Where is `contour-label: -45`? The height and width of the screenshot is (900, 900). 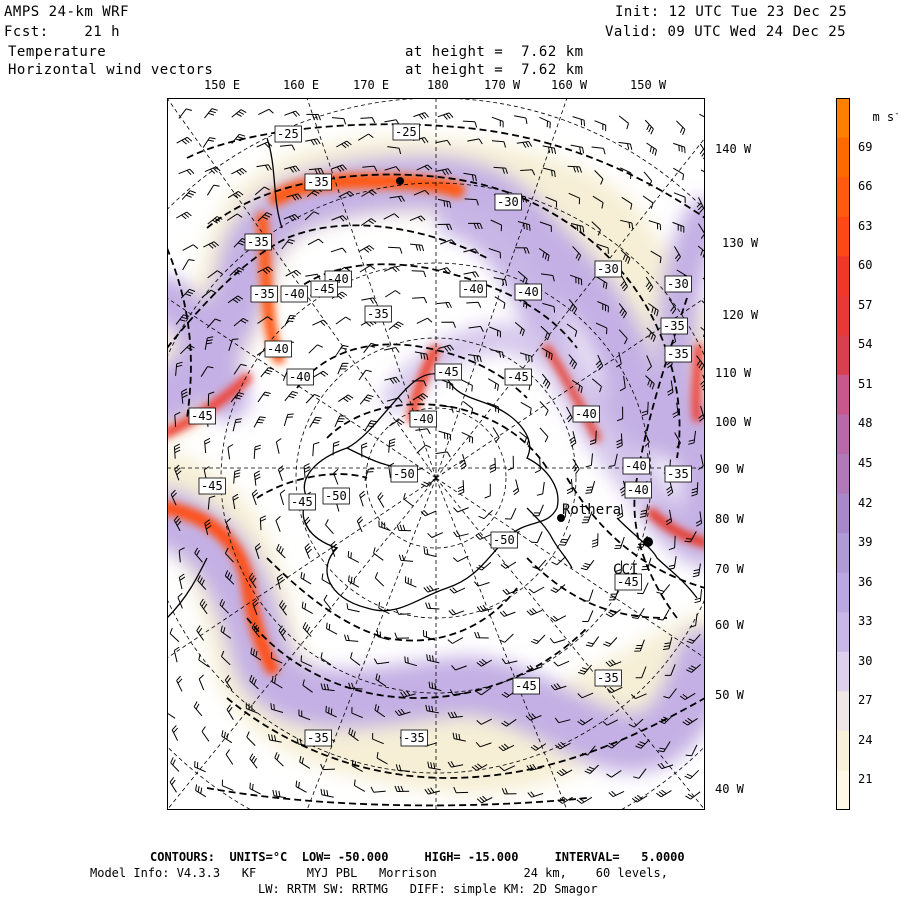
contour-label: -45 is located at coordinates (324, 289).